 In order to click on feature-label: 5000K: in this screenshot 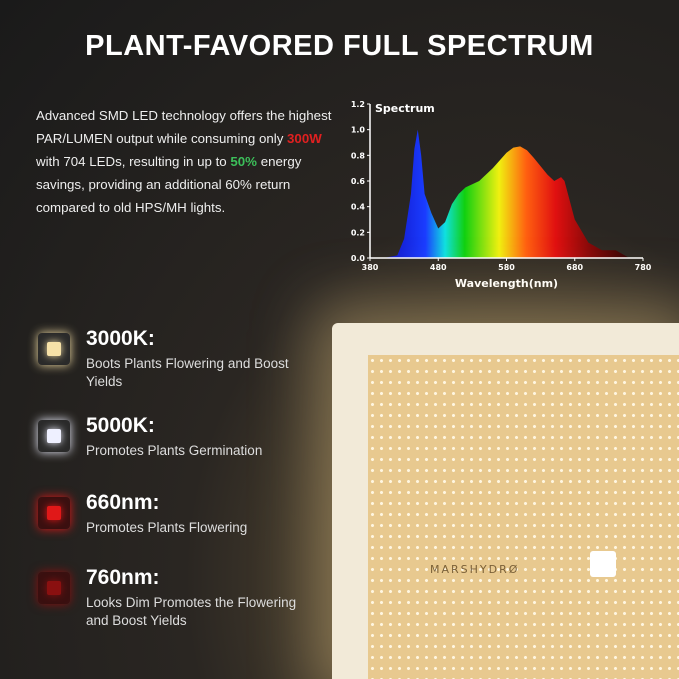, I will do `click(120, 425)`.